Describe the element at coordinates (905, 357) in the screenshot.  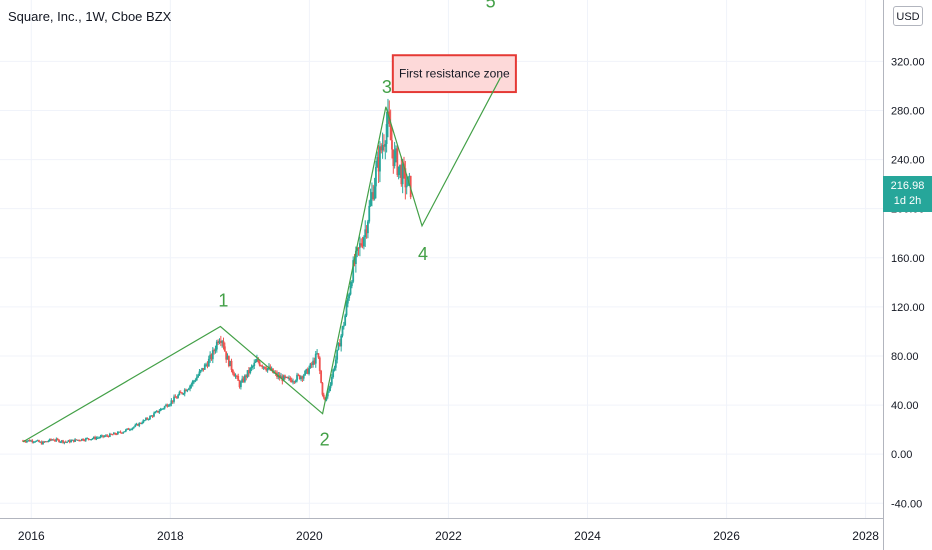
I see `y-tick-label: 80.00` at that location.